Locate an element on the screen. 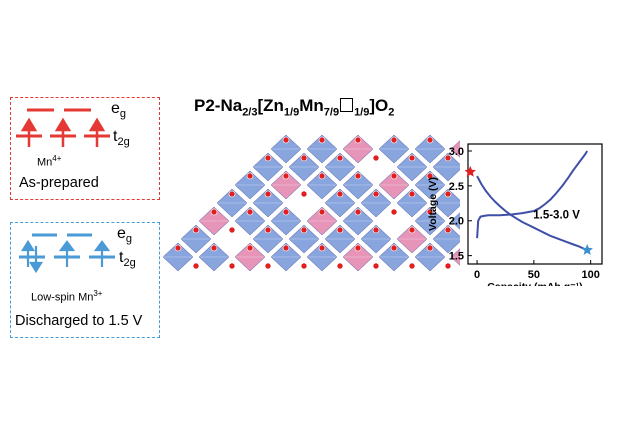 The image size is (630, 426). eg-label: eg is located at coordinates (119, 110).